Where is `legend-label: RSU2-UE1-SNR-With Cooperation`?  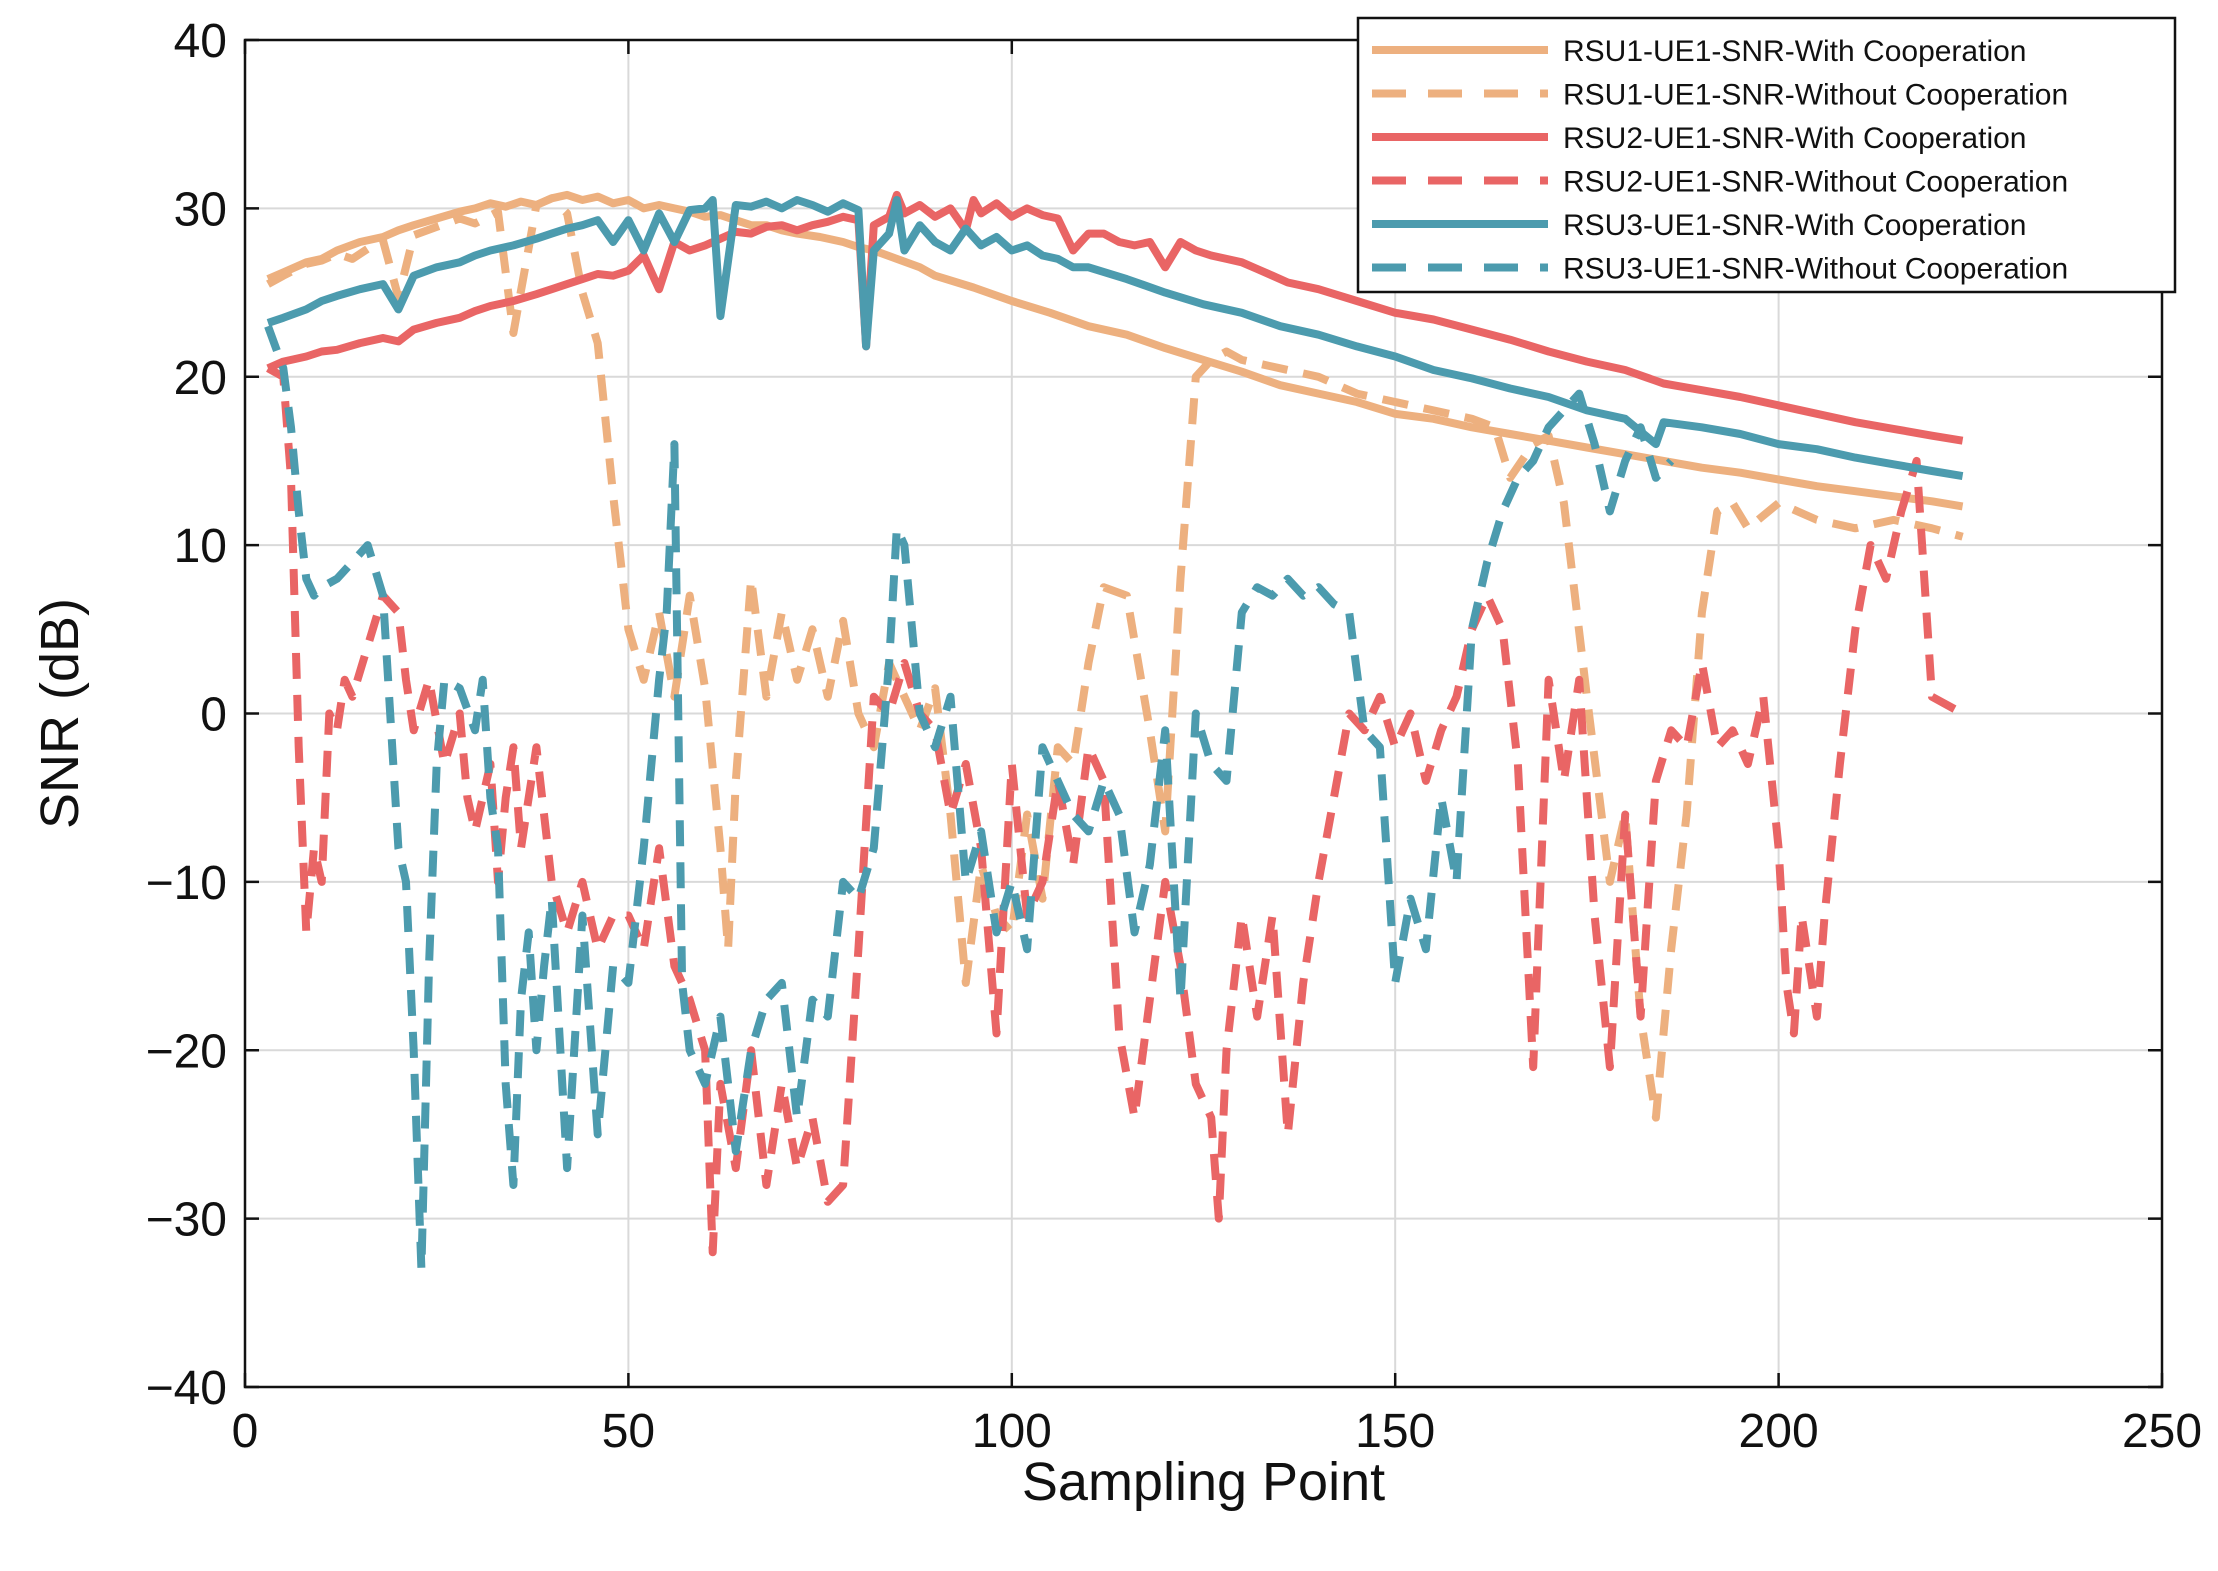
legend-label: RSU2-UE1-SNR-With Cooperation is located at coordinates (1794, 138).